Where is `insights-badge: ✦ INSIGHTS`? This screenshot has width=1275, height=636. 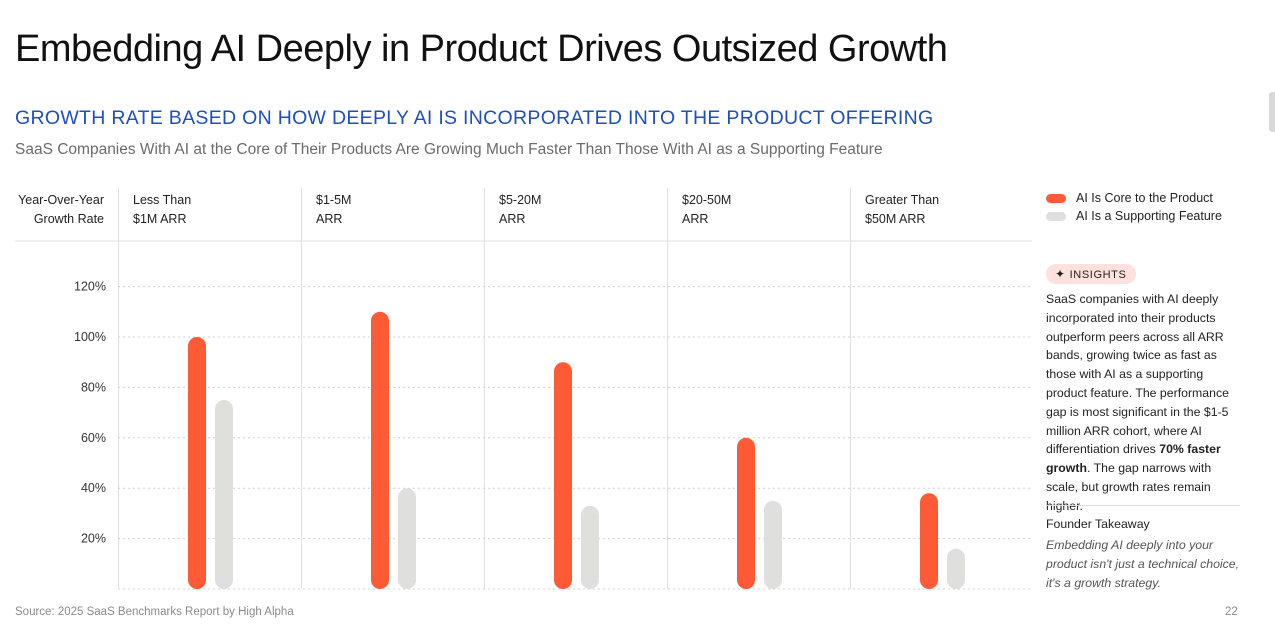
insights-badge: ✦ INSIGHTS is located at coordinates (1091, 274).